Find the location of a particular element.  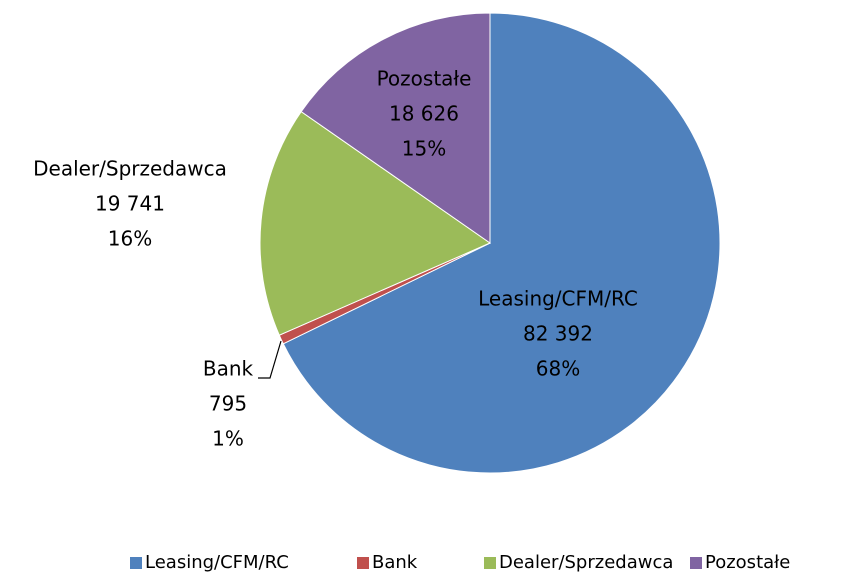

legend-label: Leasing/CFM/RC is located at coordinates (217, 562).